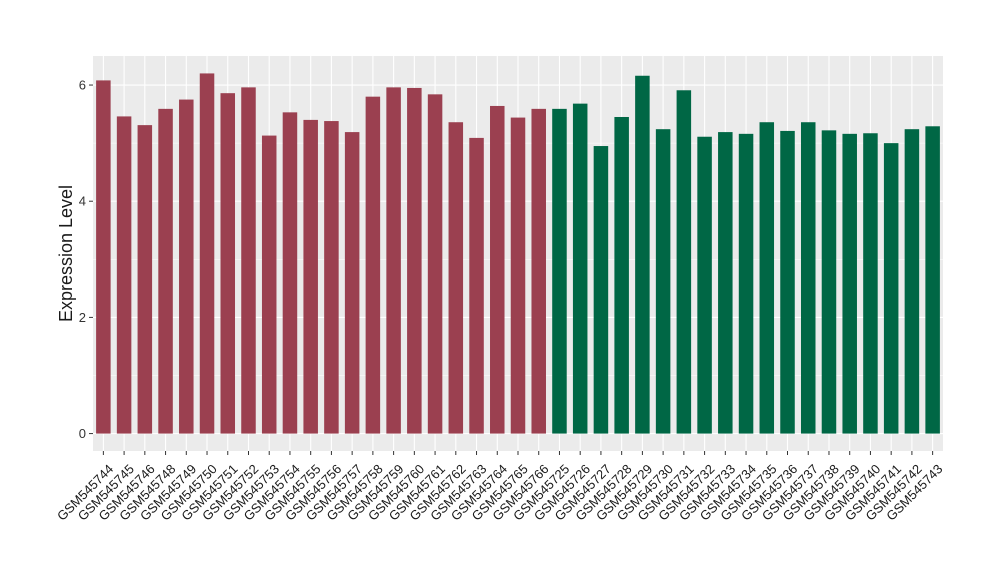 Image resolution: width=1000 pixels, height=585 pixels. Describe the element at coordinates (66, 253) in the screenshot. I see `y-axis-title: Expression Level` at that location.